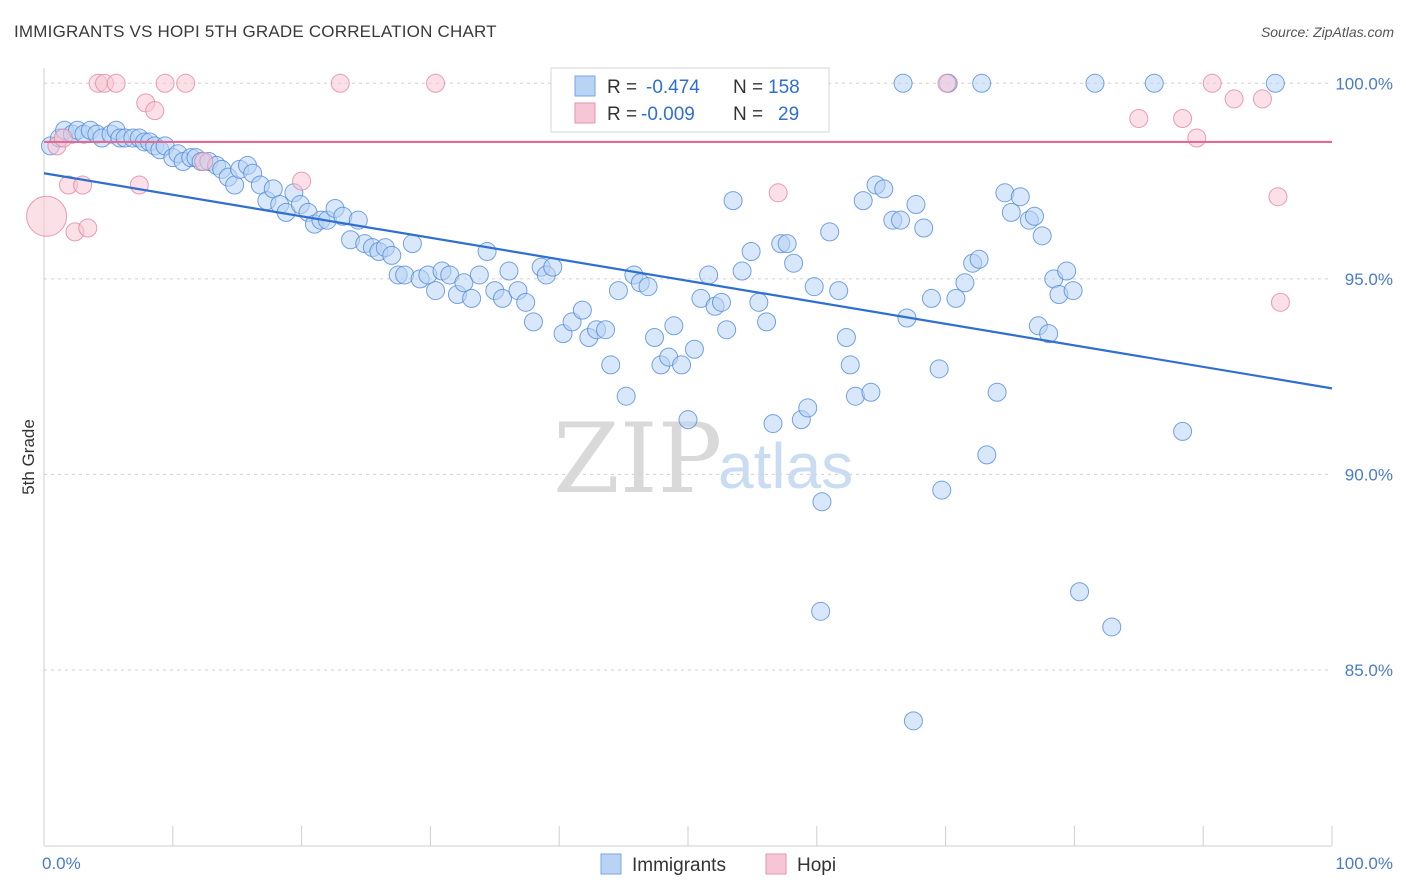  Describe the element at coordinates (668, 114) in the screenshot. I see `legend-r-value-hopi: -0.009` at that location.